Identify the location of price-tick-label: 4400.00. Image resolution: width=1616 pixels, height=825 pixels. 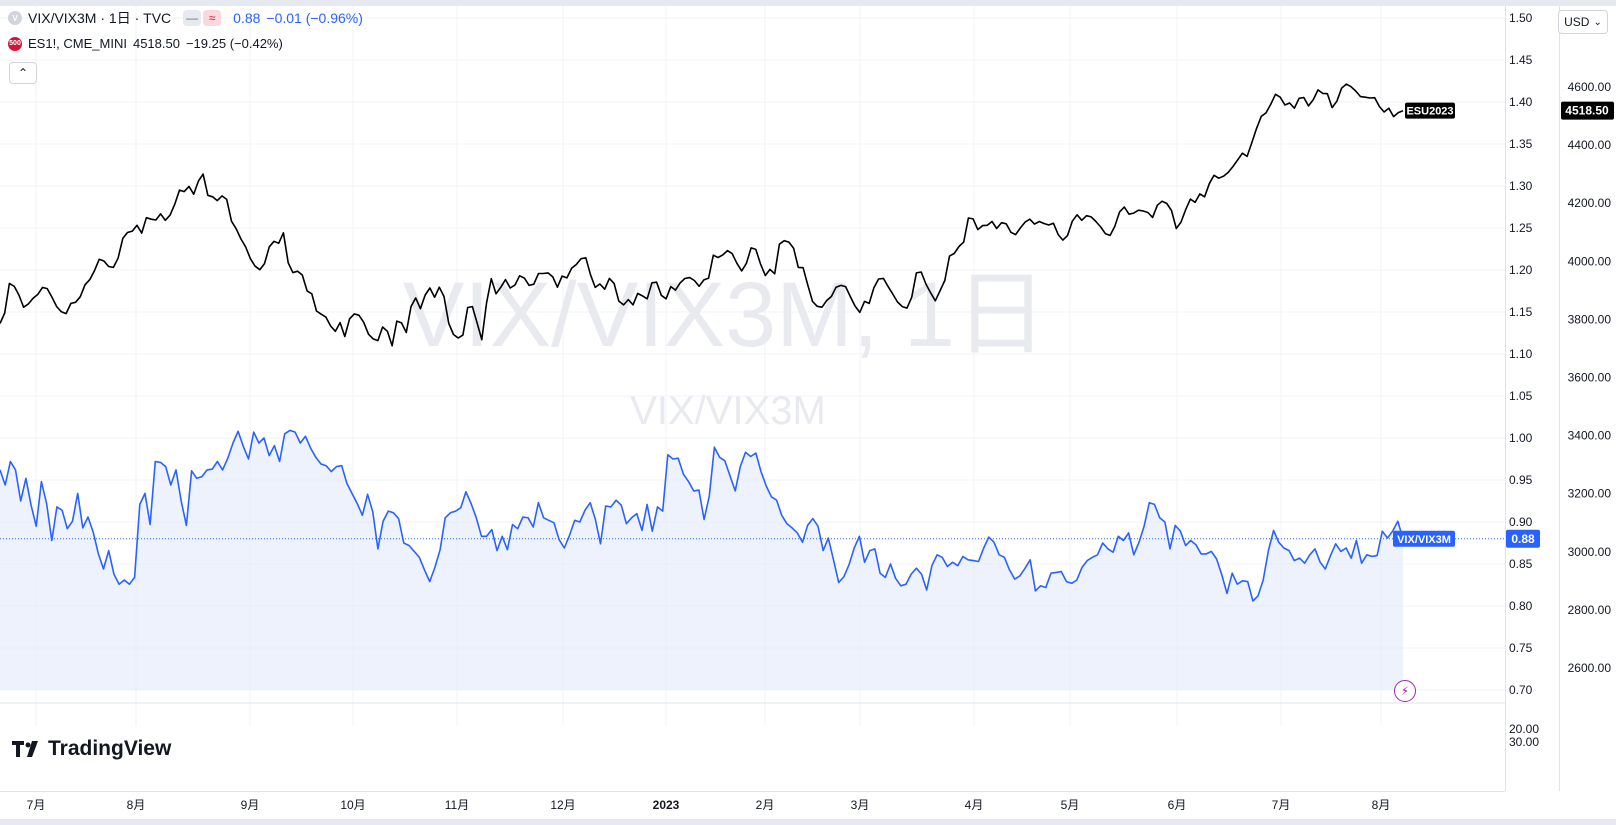
(1590, 145).